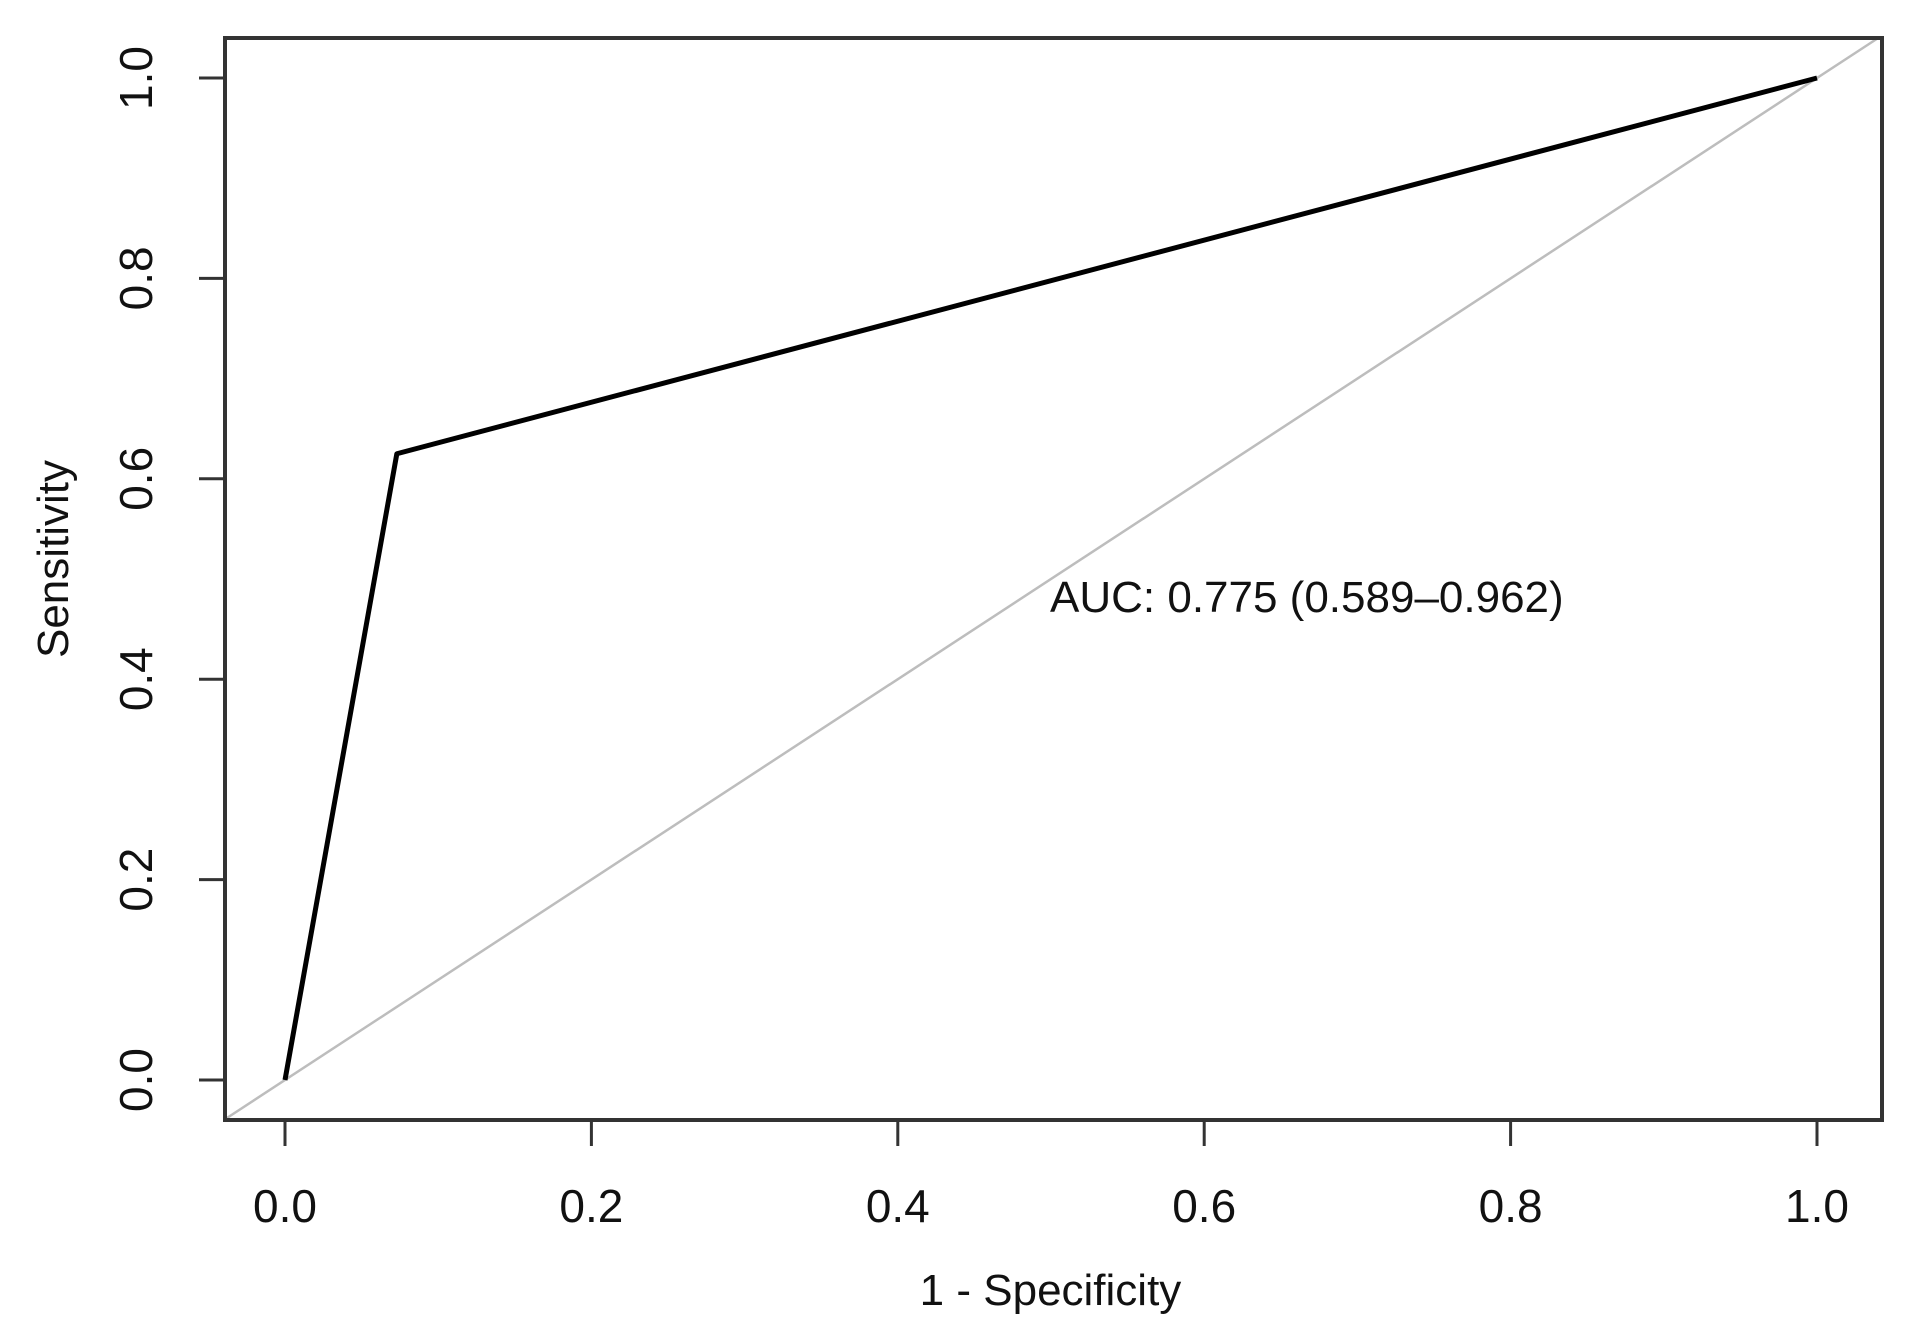 The image size is (1905, 1337). Describe the element at coordinates (898, 1206) in the screenshot. I see `x-tick-label: 0.4` at that location.